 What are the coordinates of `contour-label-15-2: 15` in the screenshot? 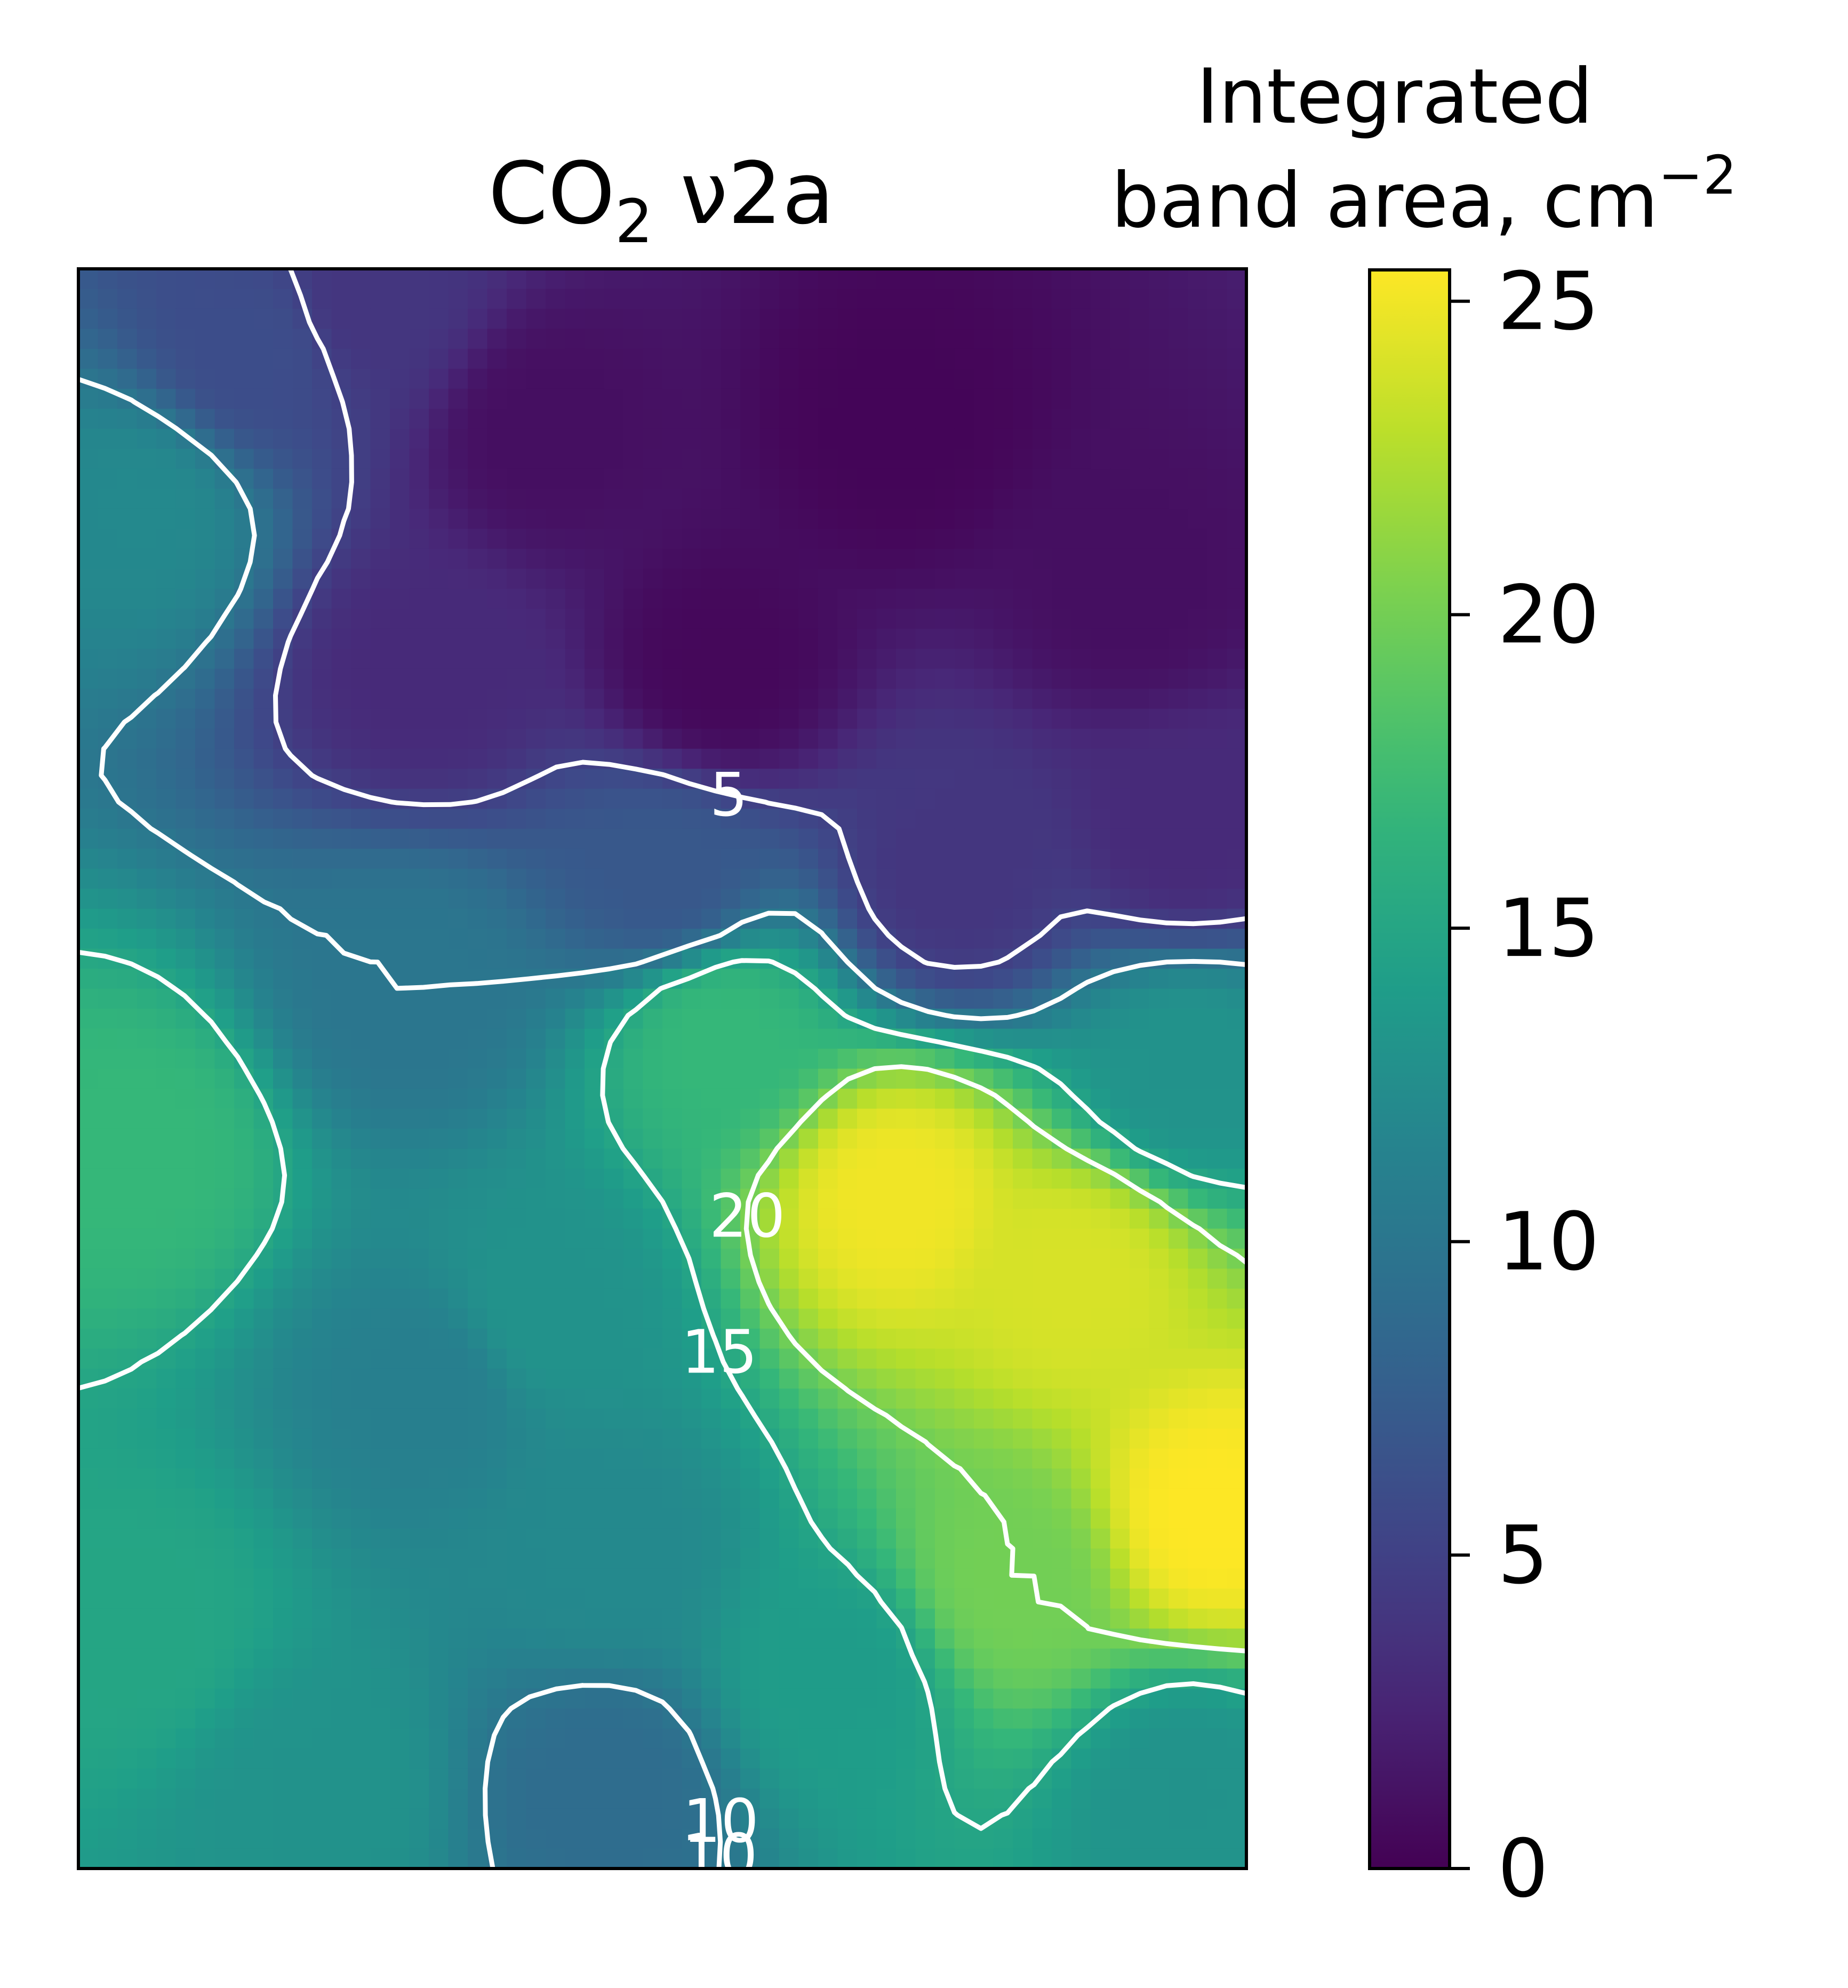 It's located at (720, 1352).